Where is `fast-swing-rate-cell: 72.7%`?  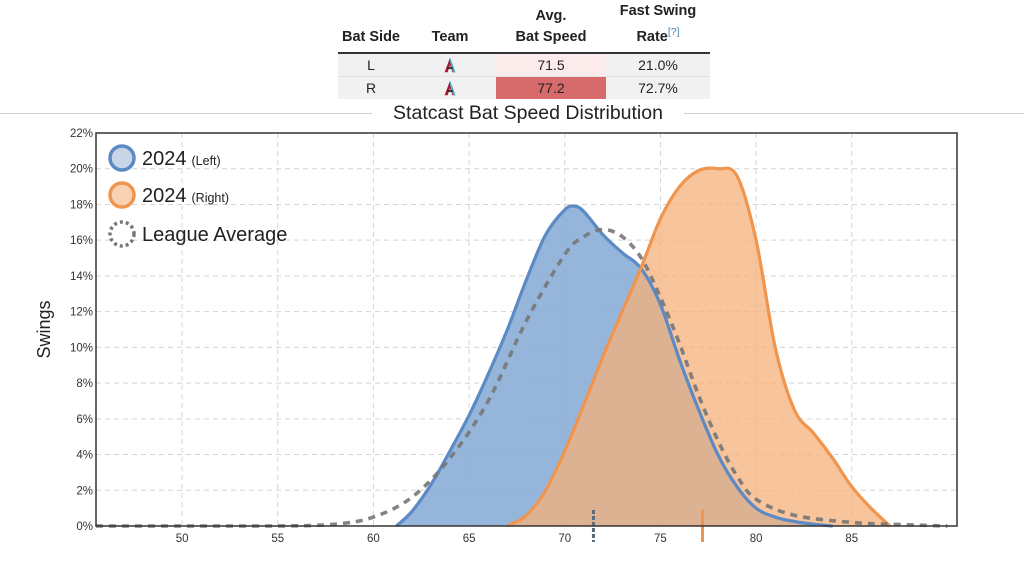 fast-swing-rate-cell: 72.7% is located at coordinates (658, 87).